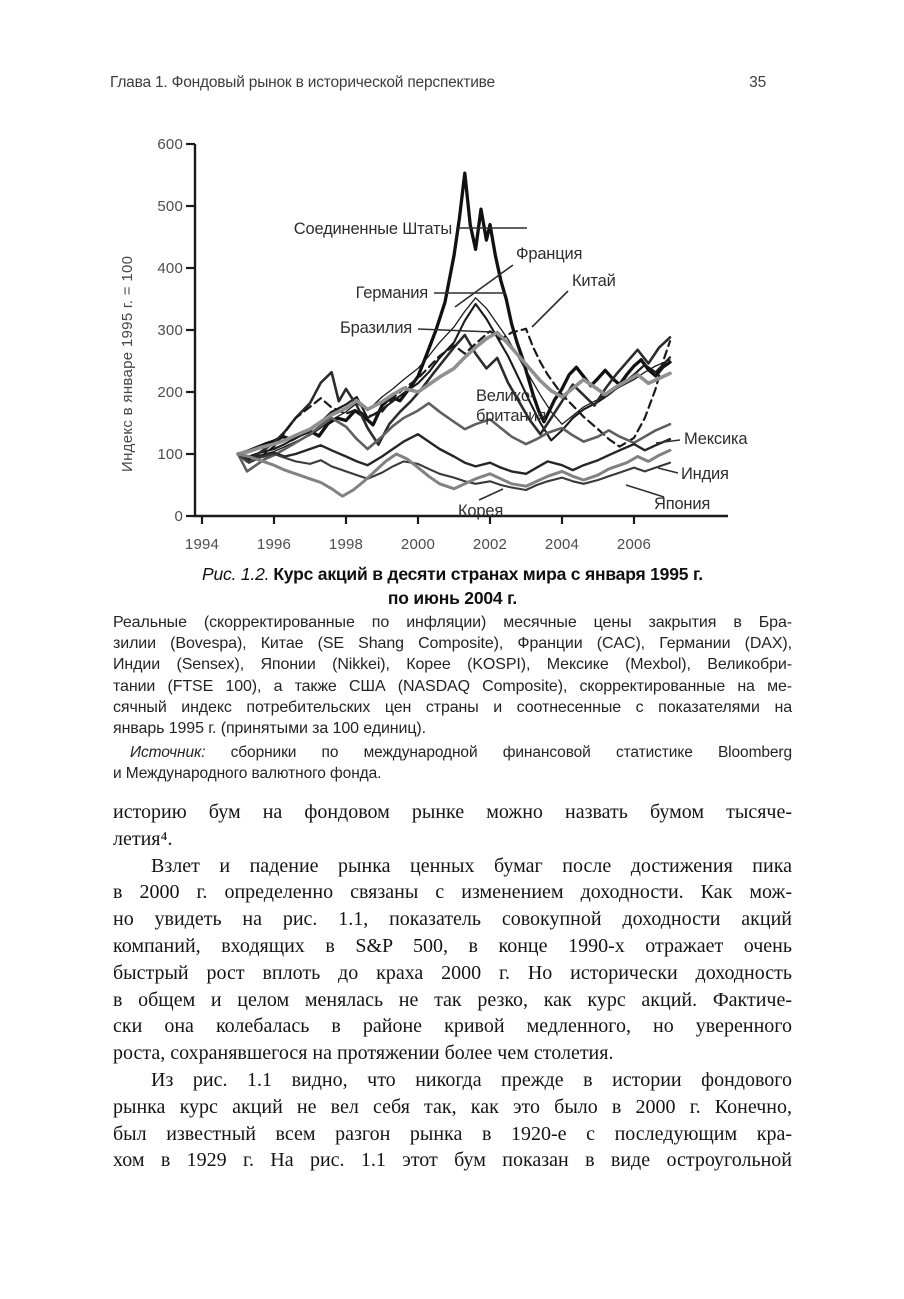 The image size is (904, 1299). What do you see at coordinates (274, 544) in the screenshot?
I see `x-tick-label: 1996` at bounding box center [274, 544].